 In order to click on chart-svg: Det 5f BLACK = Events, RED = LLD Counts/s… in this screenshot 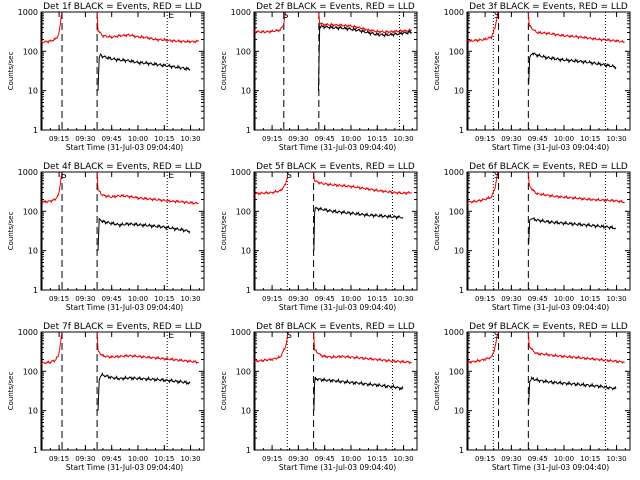, I will do `click(319, 237)`.